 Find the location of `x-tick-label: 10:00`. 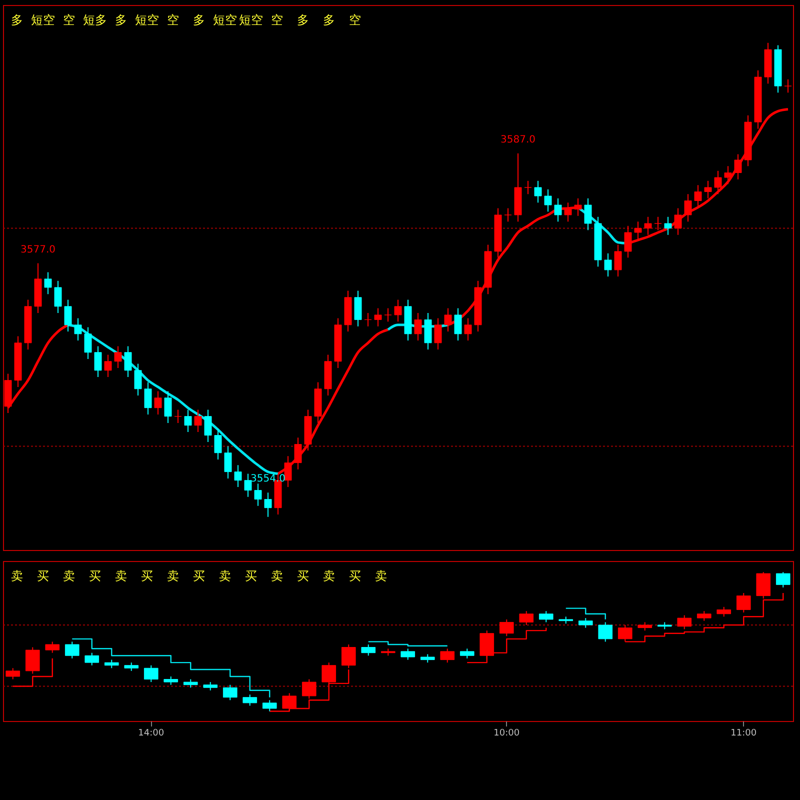

x-tick-label: 10:00 is located at coordinates (507, 733).